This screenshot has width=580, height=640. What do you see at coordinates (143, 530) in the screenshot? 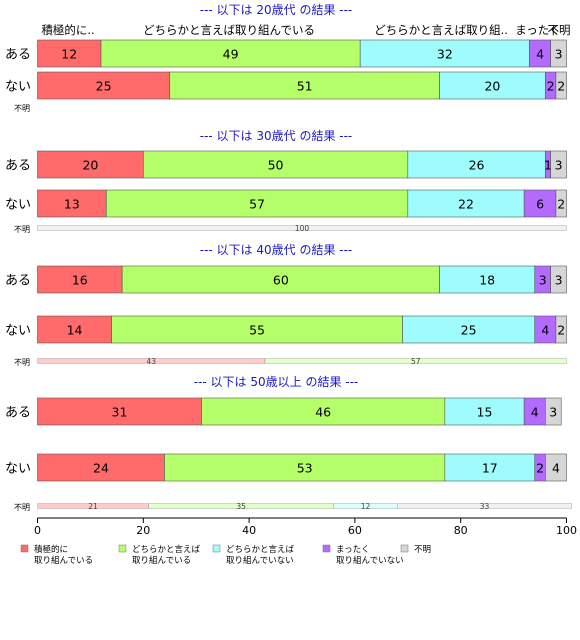
I see `x-tick-label: 20` at bounding box center [143, 530].